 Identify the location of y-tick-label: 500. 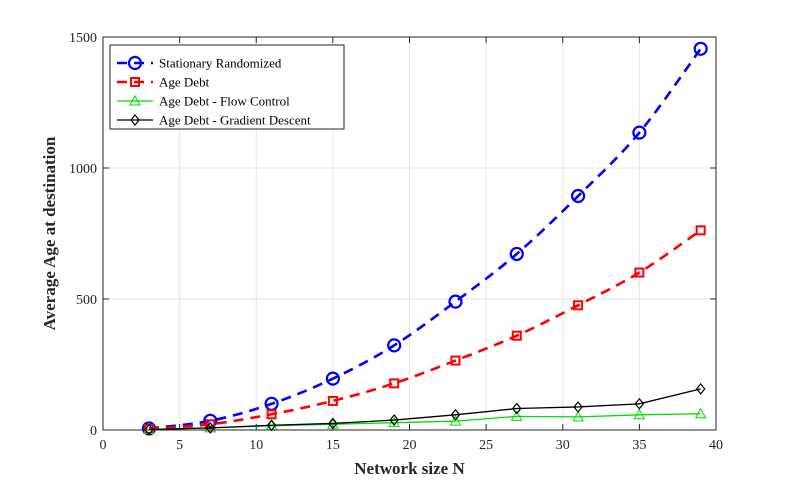
(86, 300).